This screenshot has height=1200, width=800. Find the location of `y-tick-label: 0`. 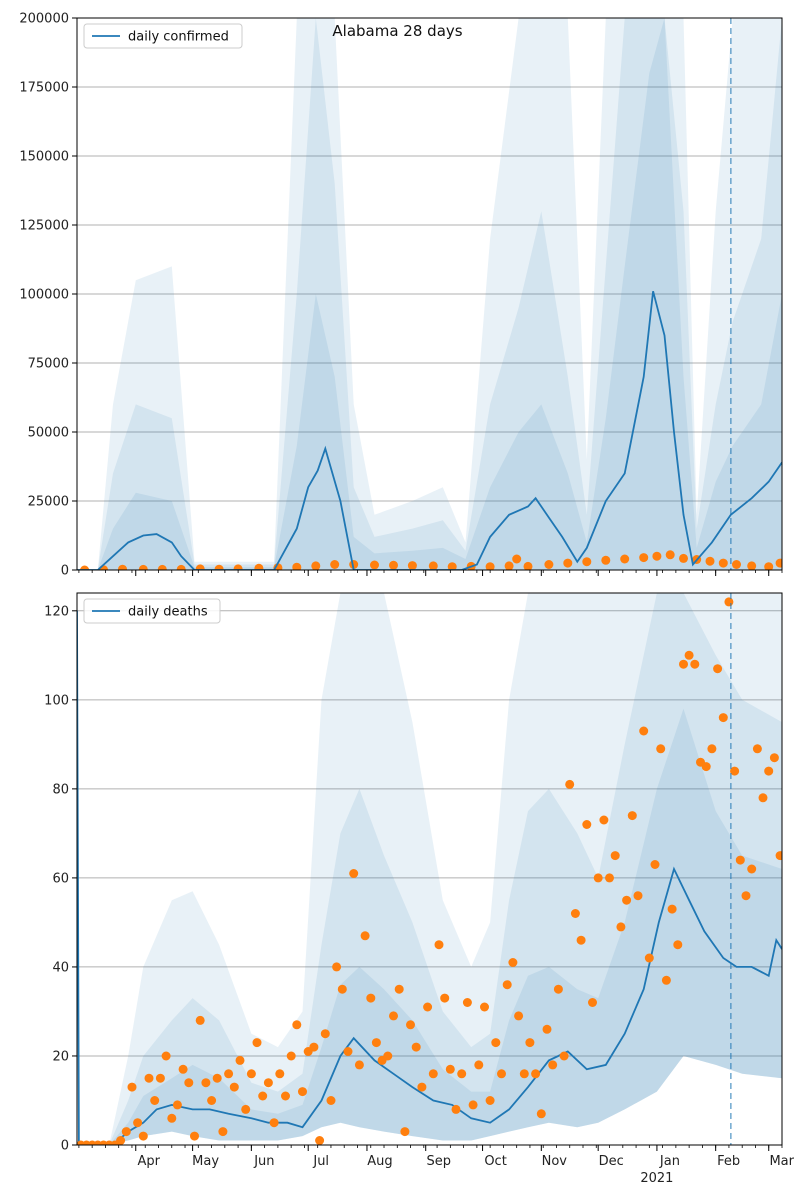

y-tick-label: 0 is located at coordinates (65, 571).